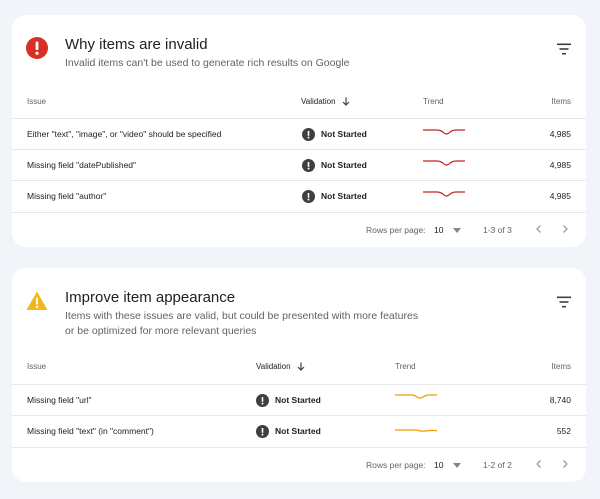  What do you see at coordinates (37, 300) in the screenshot?
I see `warning-icon` at bounding box center [37, 300].